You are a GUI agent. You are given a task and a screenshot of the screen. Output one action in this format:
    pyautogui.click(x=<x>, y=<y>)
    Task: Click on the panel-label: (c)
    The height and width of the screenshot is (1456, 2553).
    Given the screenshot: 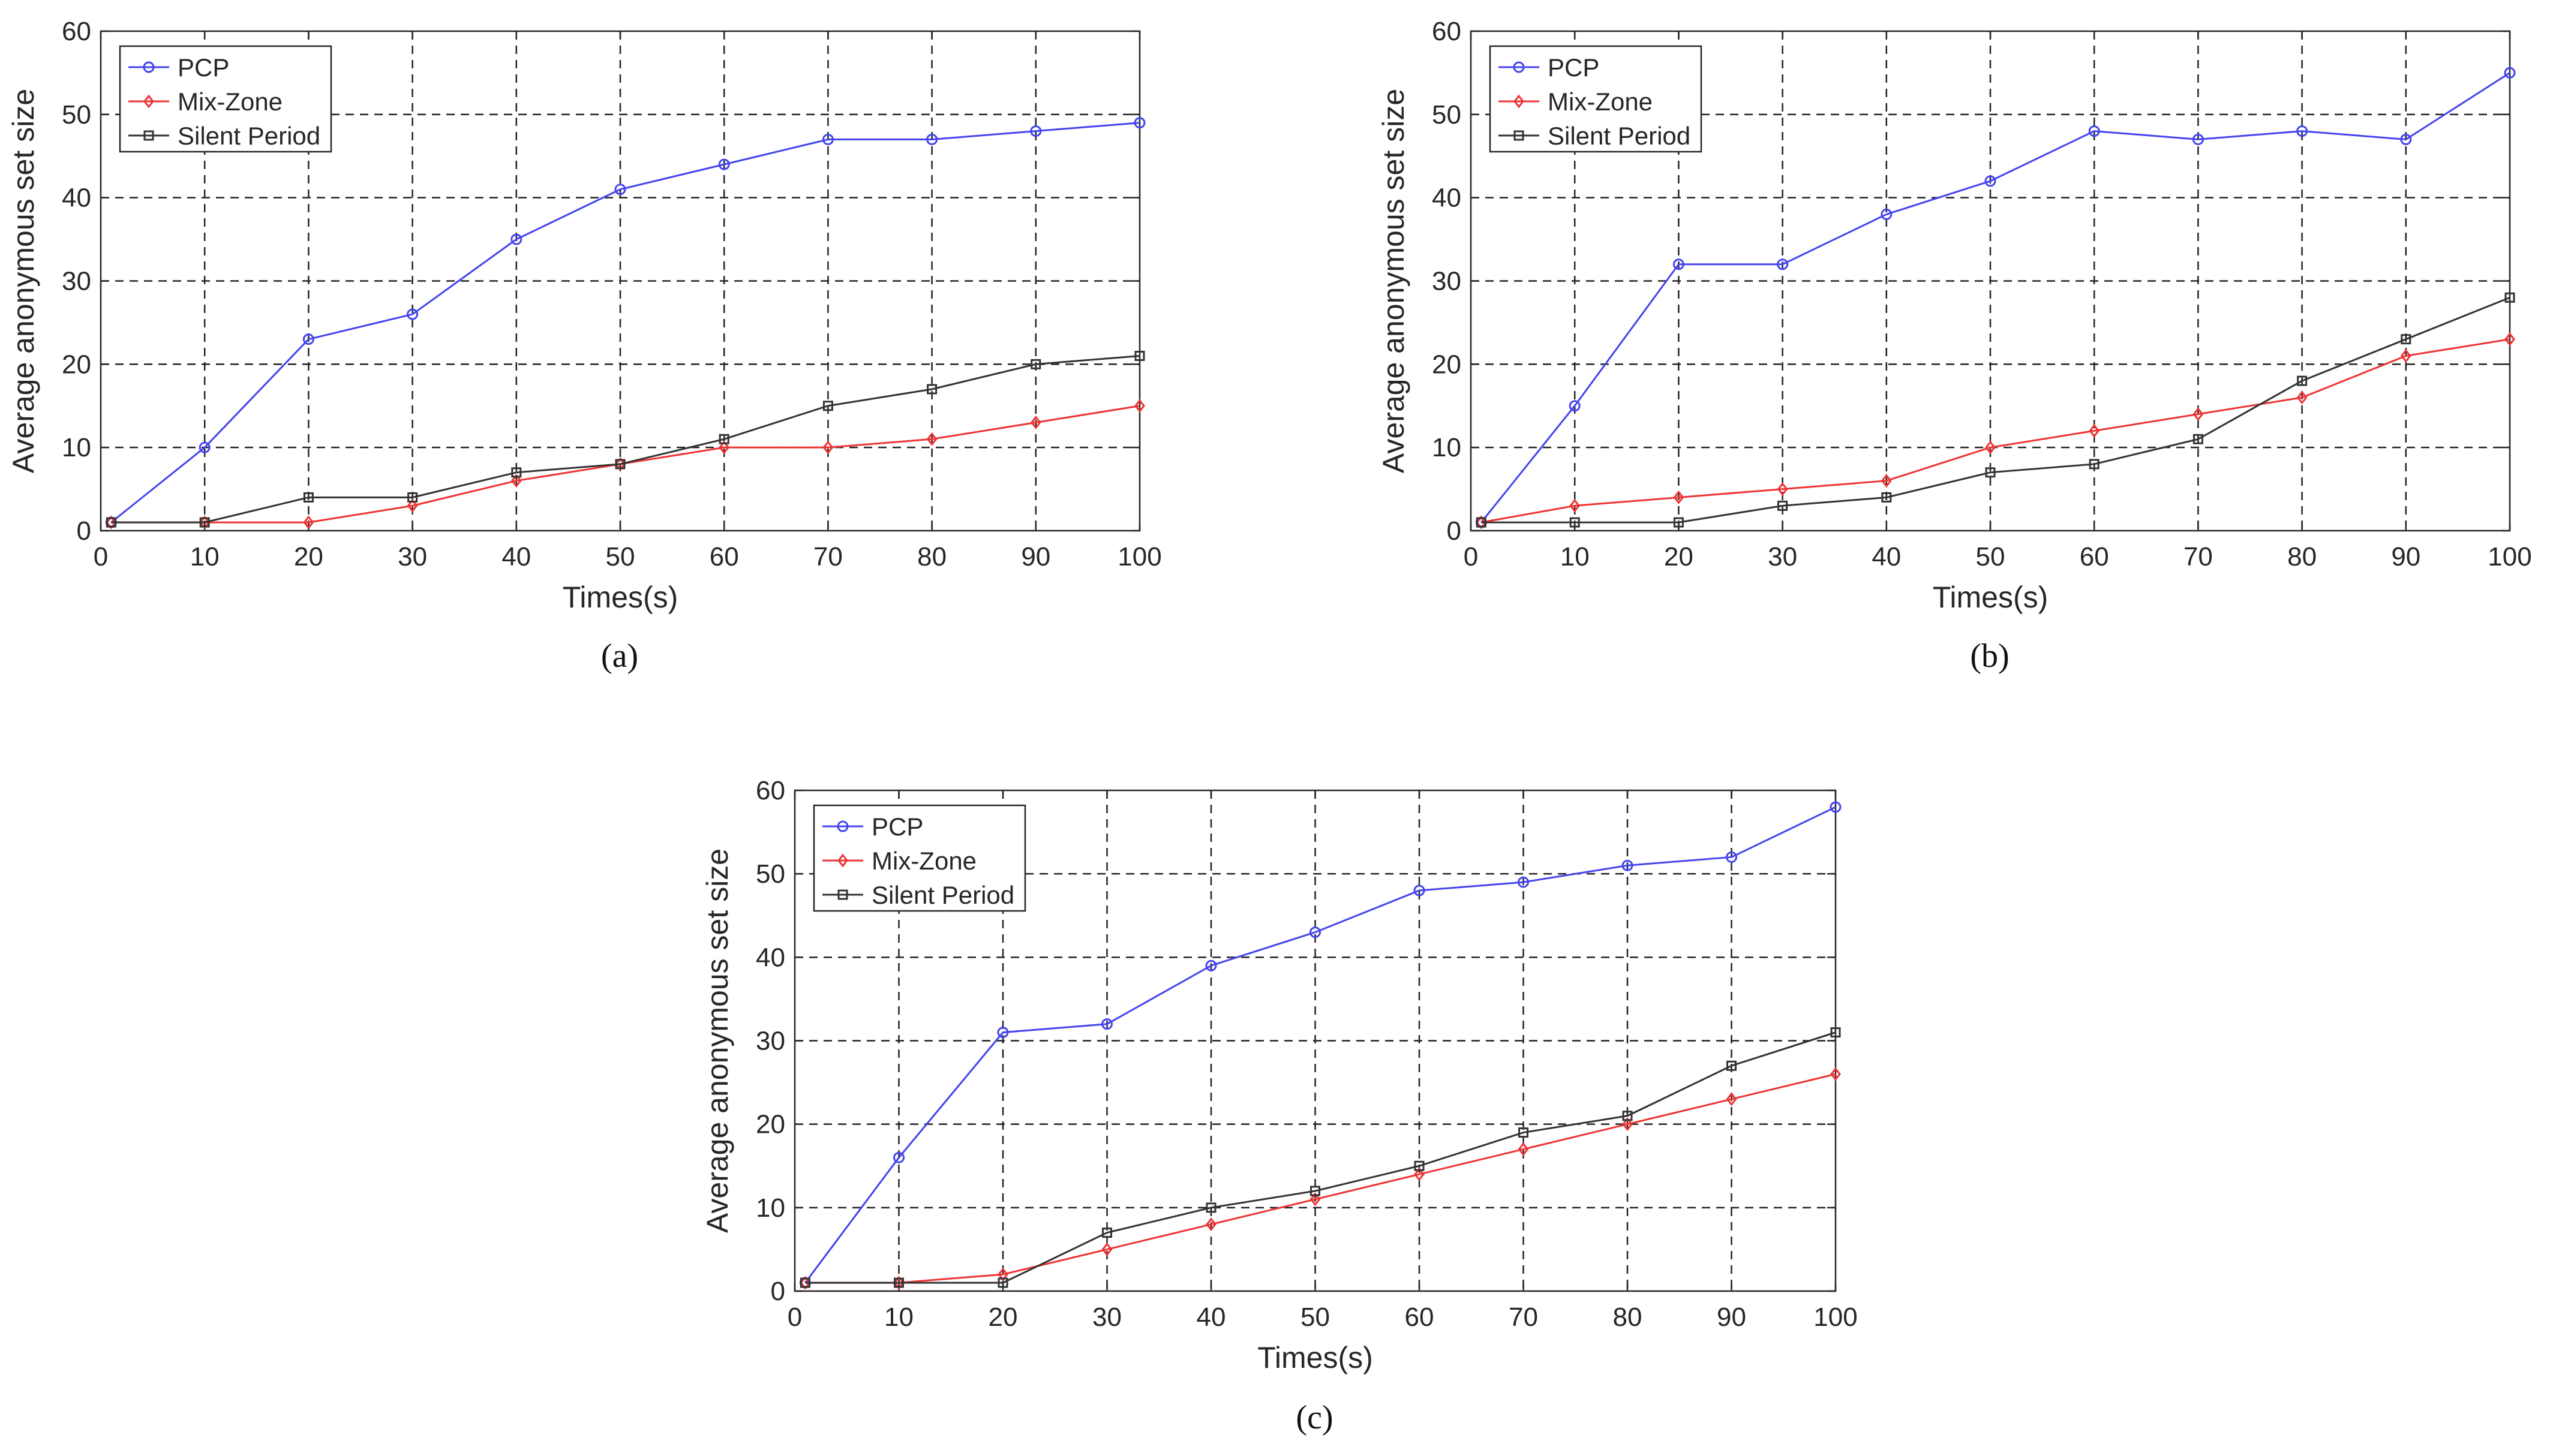 What is the action you would take?
    pyautogui.click(x=1315, y=1417)
    